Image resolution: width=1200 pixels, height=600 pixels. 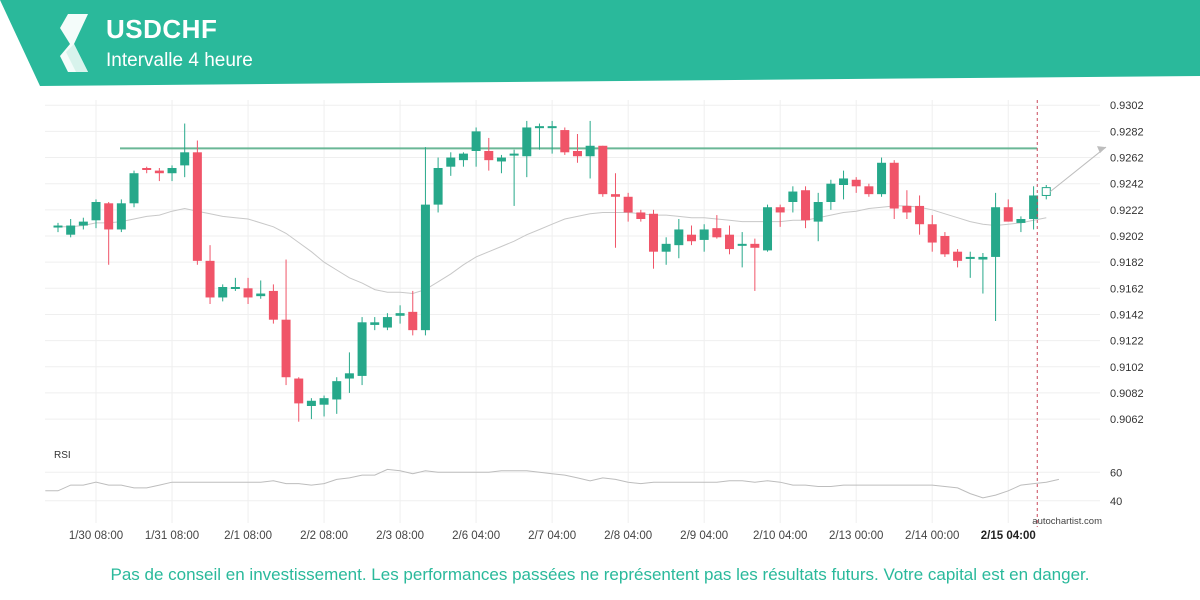 I want to click on forecast-arrowhead, so click(x=1101, y=150).